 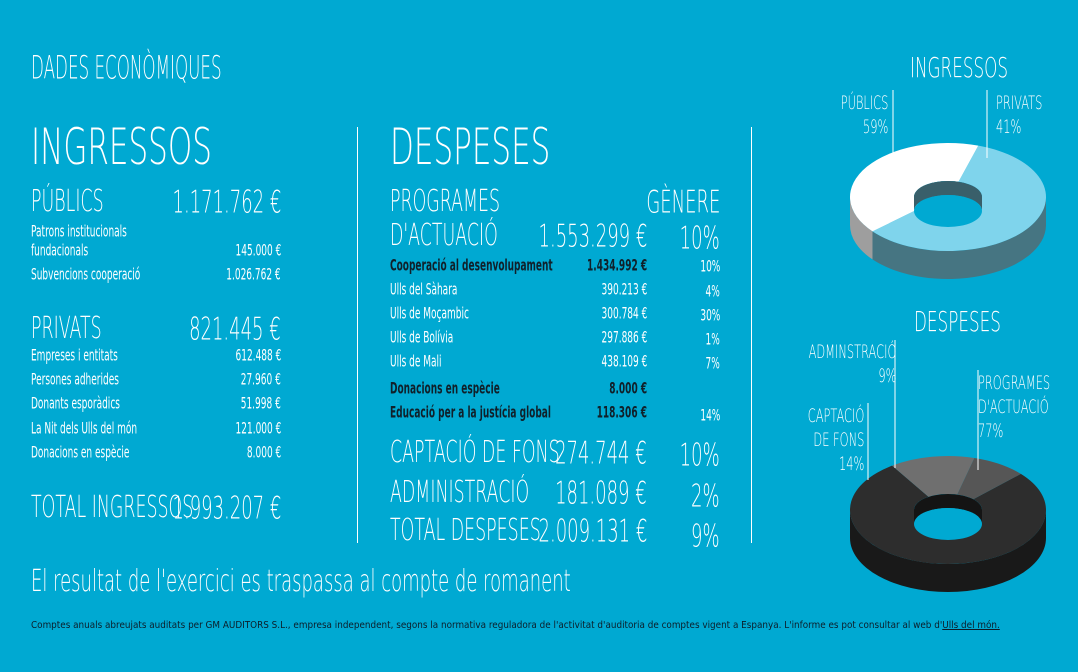 I want to click on pie-label-text: 77%, so click(x=991, y=431).